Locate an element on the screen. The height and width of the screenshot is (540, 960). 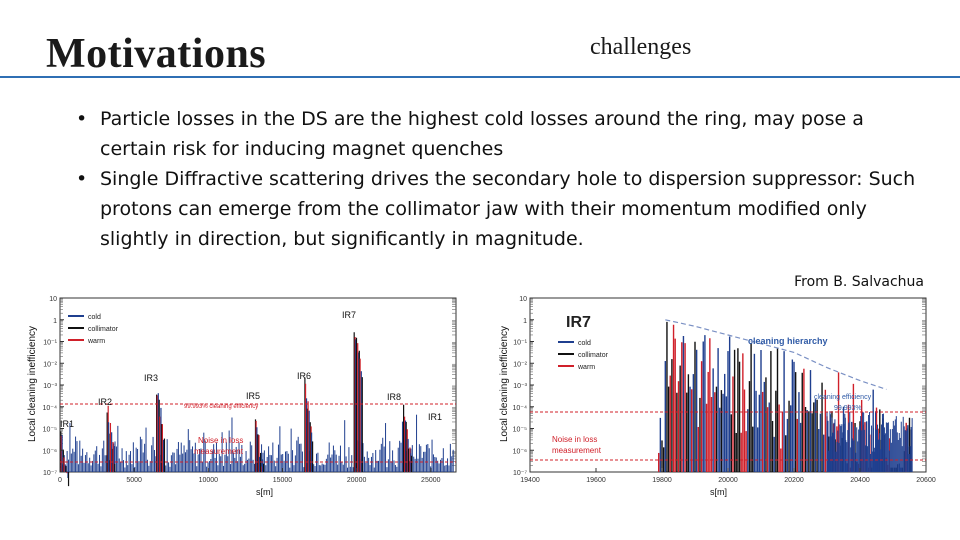
label-ir6: IR6 is located at coordinates (304, 376).